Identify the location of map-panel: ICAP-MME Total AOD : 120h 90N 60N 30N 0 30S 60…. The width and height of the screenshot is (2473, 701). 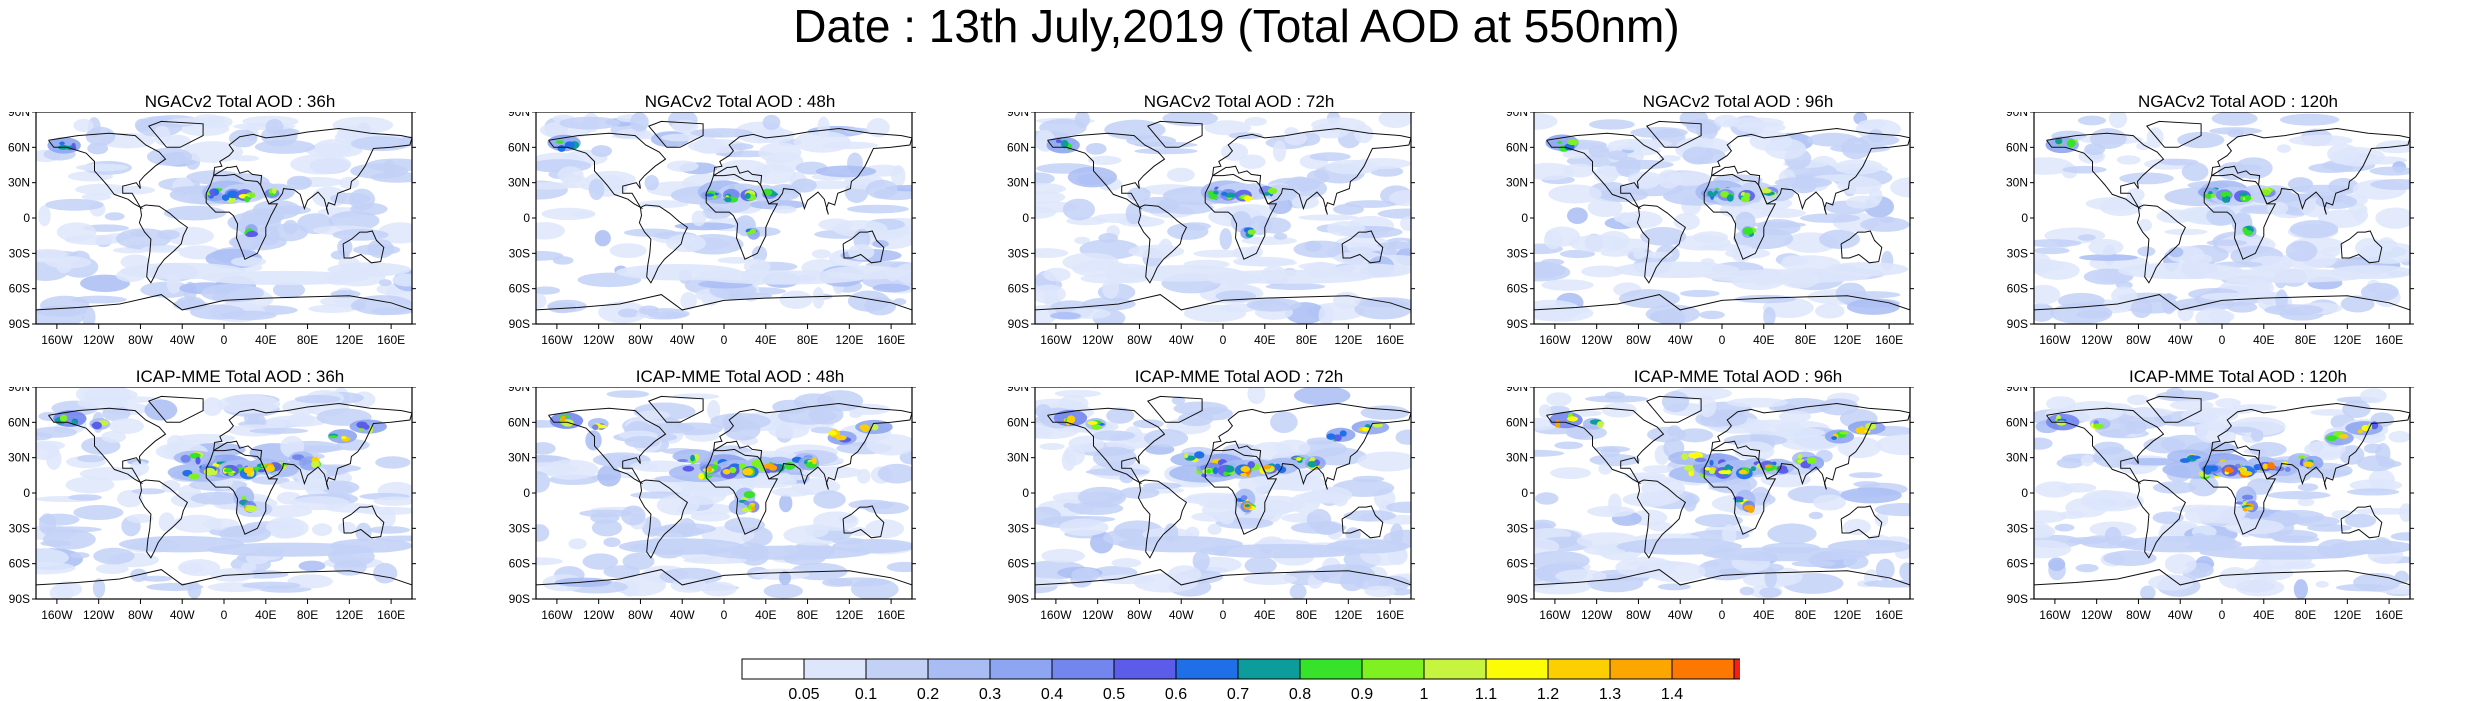
(2208, 500).